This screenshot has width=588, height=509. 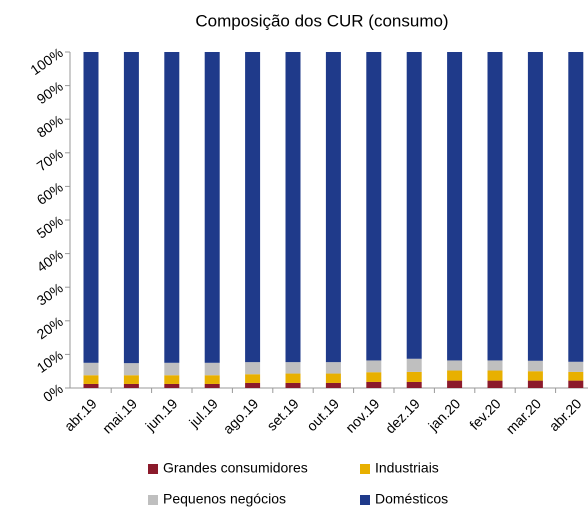 What do you see at coordinates (203, 413) in the screenshot?
I see `x-tick-label: jul.19` at bounding box center [203, 413].